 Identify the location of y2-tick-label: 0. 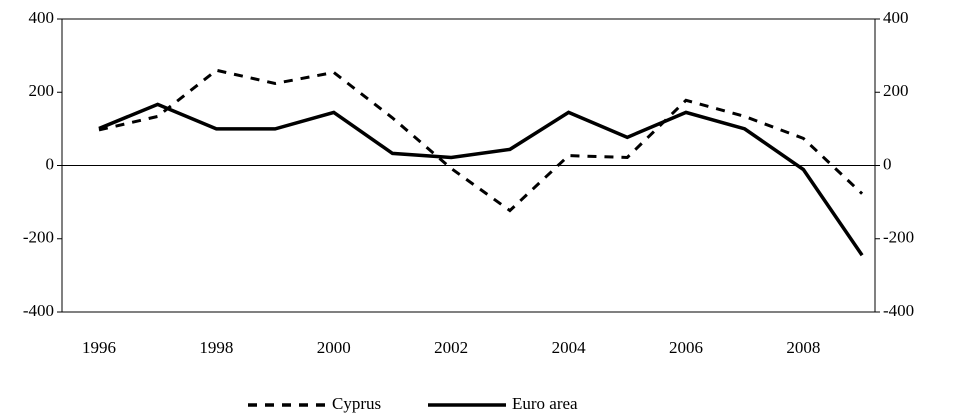
(887, 163).